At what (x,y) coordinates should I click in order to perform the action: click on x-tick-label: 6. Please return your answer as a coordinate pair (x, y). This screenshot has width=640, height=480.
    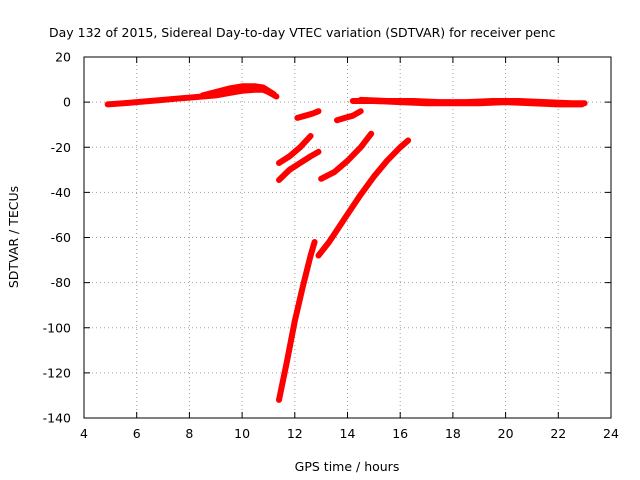
    Looking at the image, I should click on (137, 433).